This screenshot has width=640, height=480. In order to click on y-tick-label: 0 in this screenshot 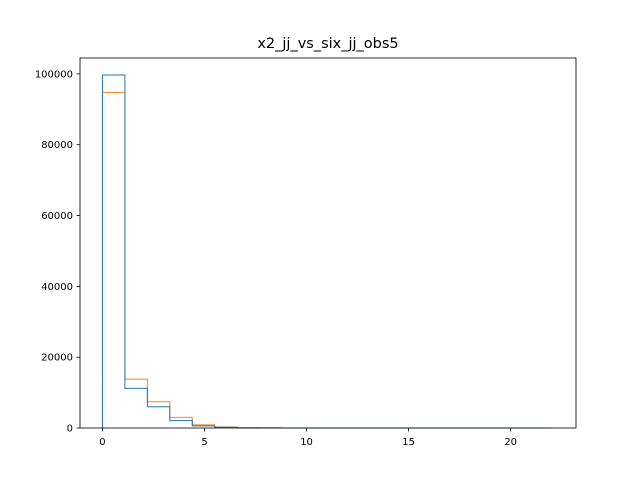, I will do `click(70, 429)`.